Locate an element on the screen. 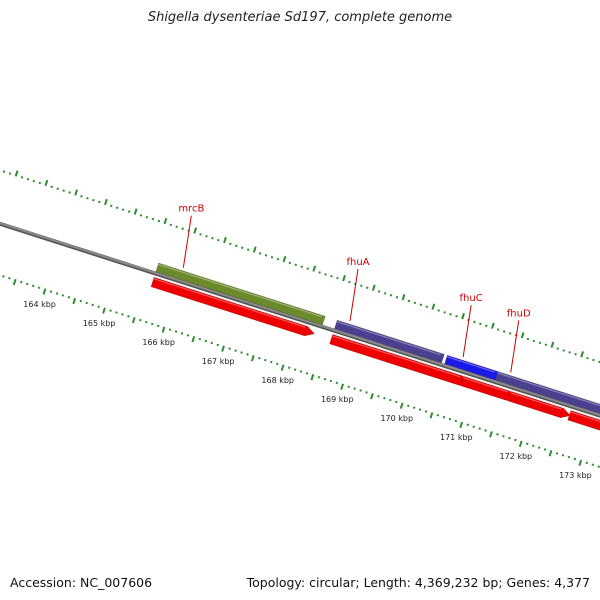  gene-label: fhuD is located at coordinates (519, 313).